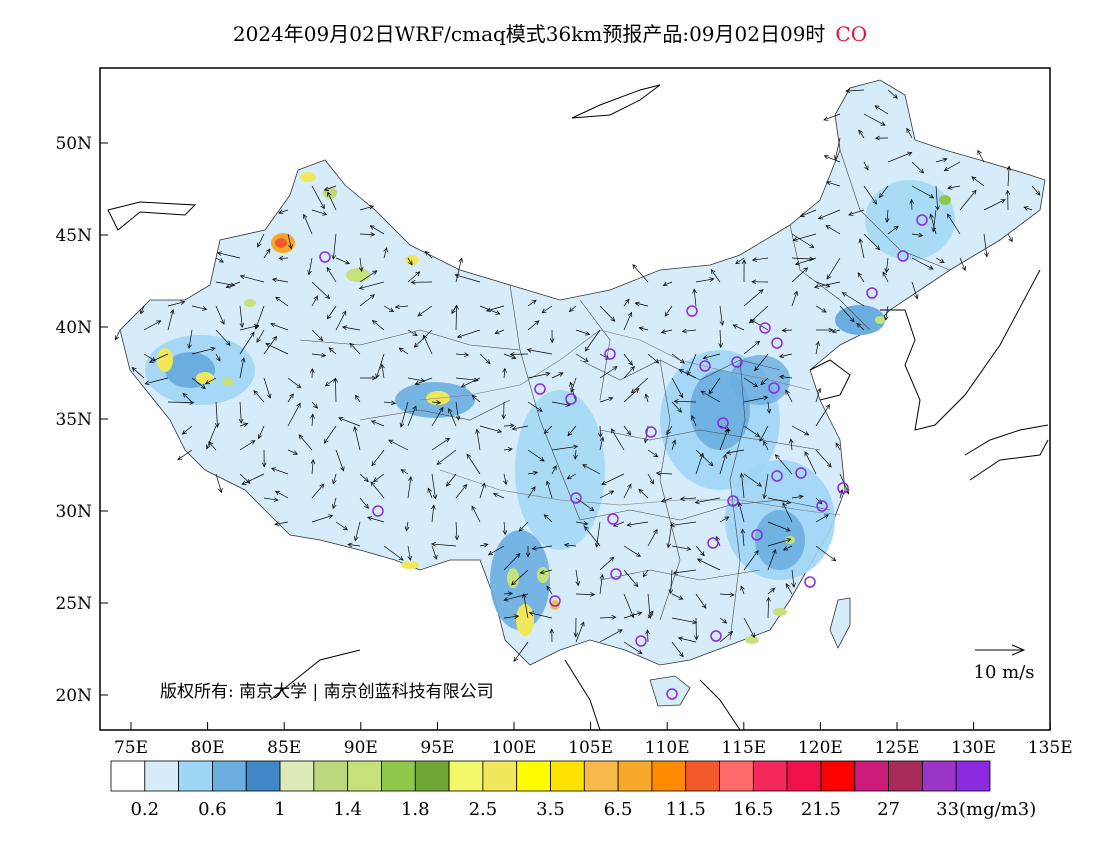 The image size is (1100, 850). Describe the element at coordinates (667, 748) in the screenshot. I see `lon-label: 110E` at that location.